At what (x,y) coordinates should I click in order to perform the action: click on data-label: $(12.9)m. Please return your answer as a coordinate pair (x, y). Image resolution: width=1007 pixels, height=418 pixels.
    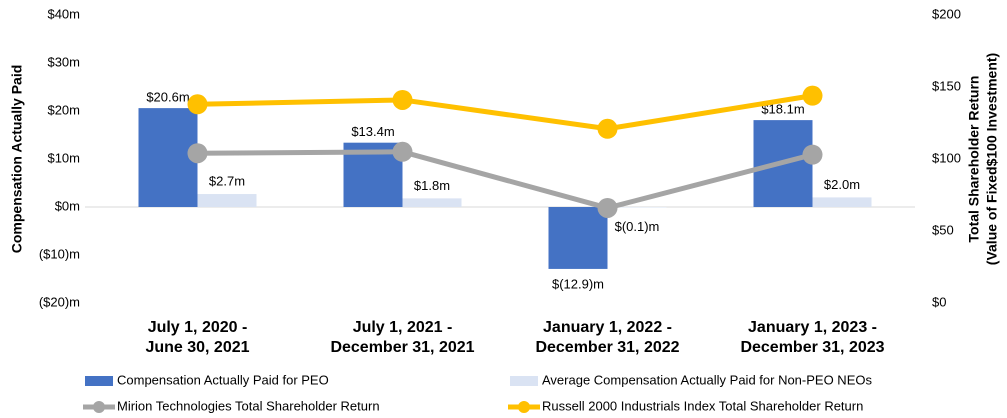
    Looking at the image, I should click on (578, 283).